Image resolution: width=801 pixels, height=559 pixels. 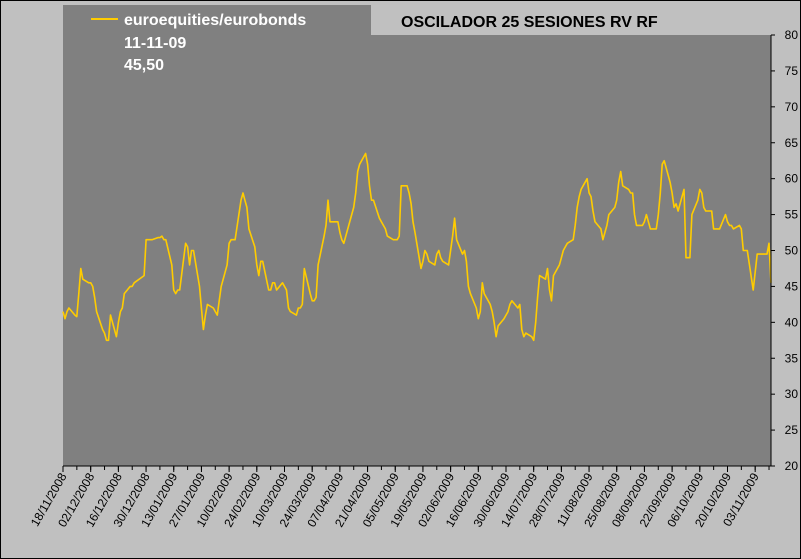 What do you see at coordinates (792, 35) in the screenshot?
I see `y-tick-label: 80` at bounding box center [792, 35].